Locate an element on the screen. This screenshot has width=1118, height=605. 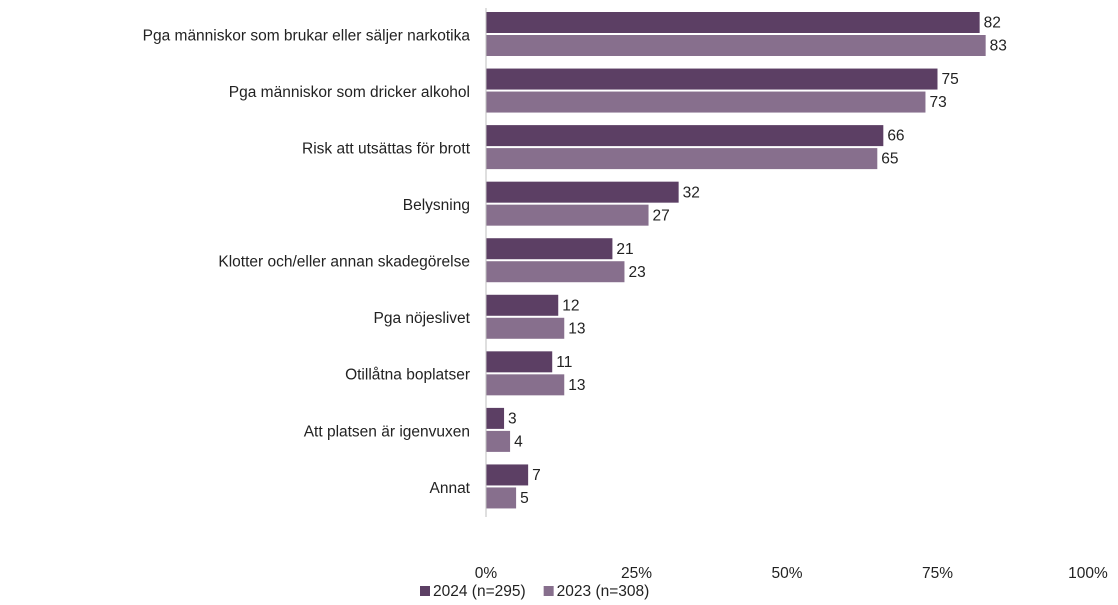
data-label: 7 is located at coordinates (536, 475).